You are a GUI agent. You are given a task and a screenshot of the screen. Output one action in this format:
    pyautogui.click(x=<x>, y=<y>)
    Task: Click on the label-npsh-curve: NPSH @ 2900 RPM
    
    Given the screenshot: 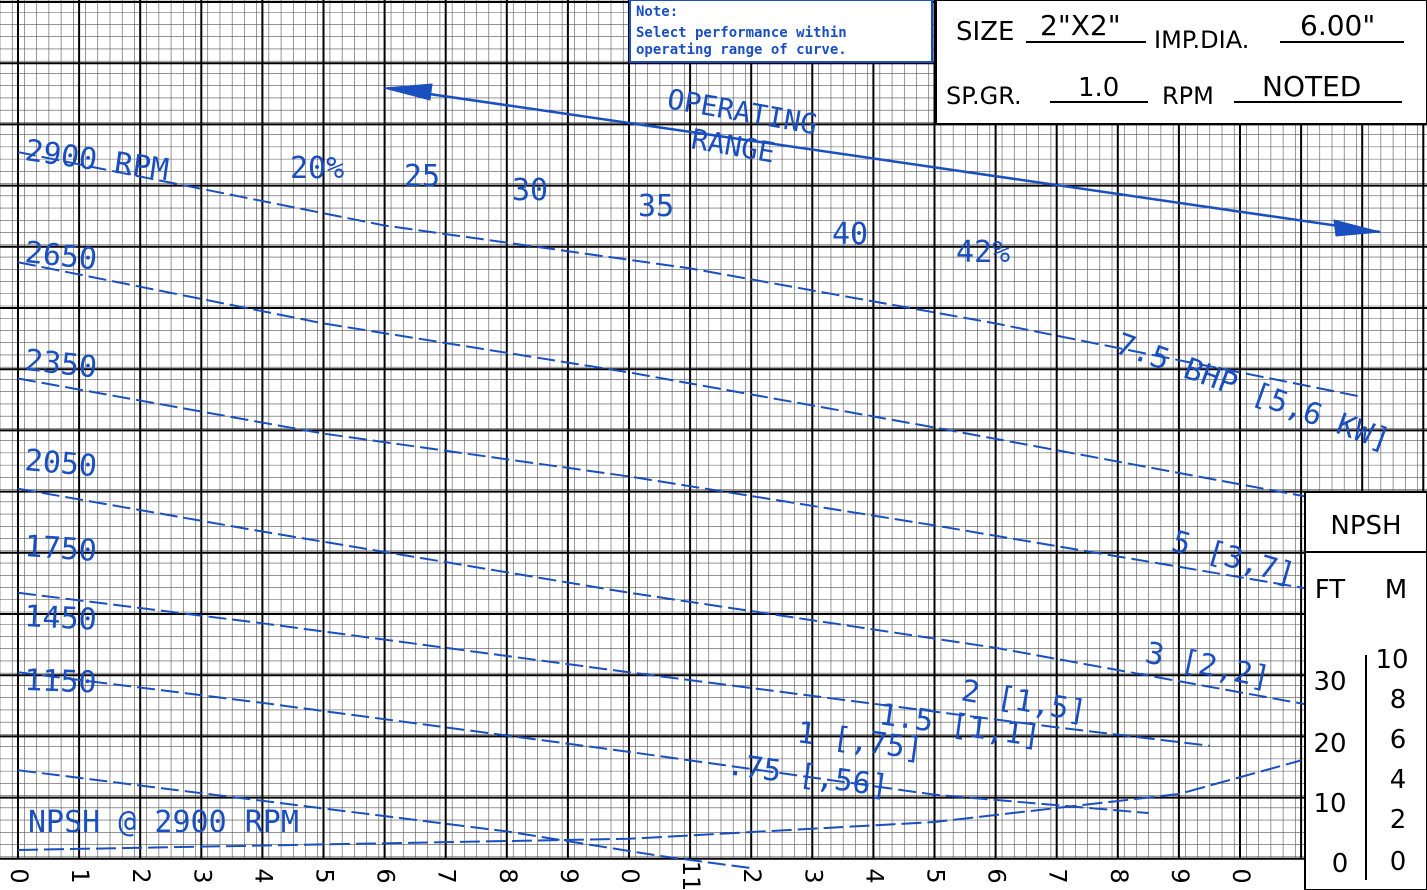 What is the action you would take?
    pyautogui.click(x=163, y=822)
    